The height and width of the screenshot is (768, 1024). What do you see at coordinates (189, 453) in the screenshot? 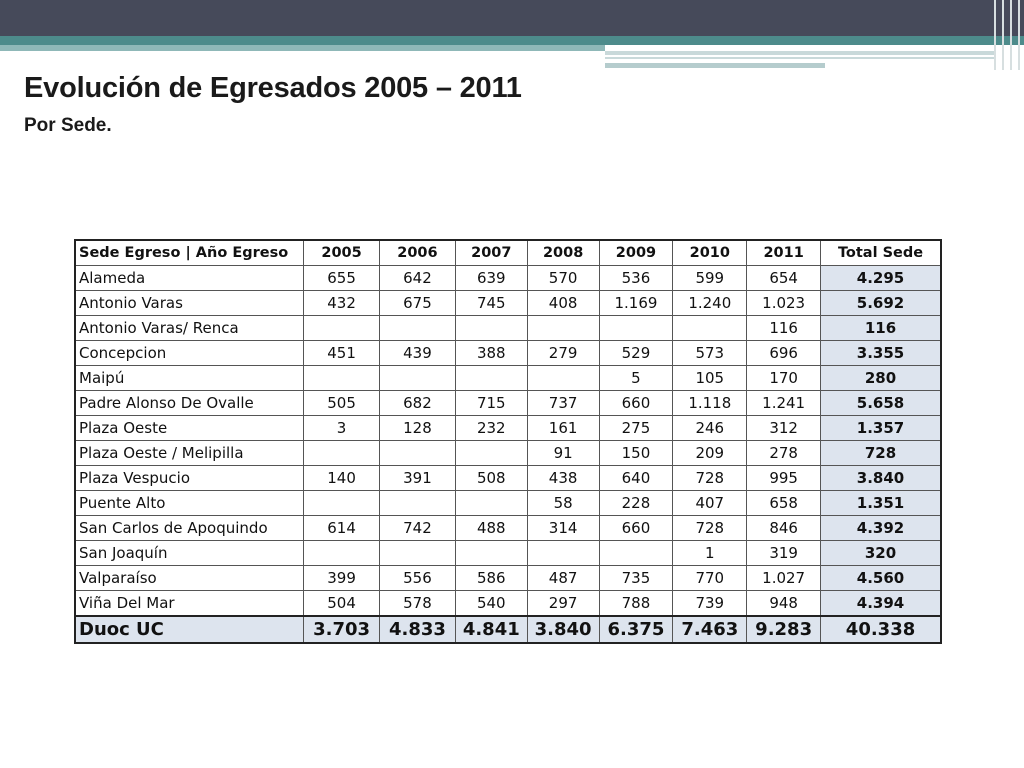
I see `sede-name-cell: Plaza Oeste / Melipilla` at bounding box center [189, 453].